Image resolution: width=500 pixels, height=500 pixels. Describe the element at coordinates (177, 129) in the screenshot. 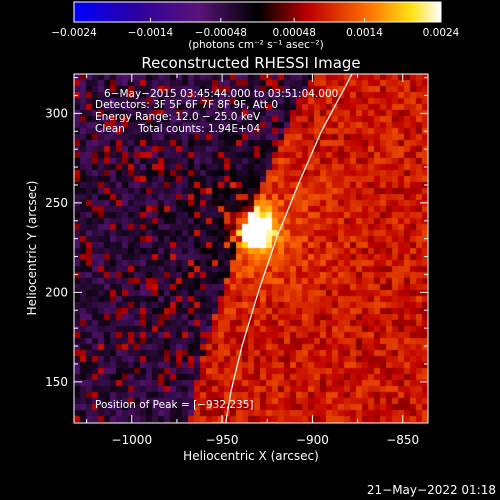

I see `annotation-total-counts: Clean Total counts: 1.94E+04` at that location.